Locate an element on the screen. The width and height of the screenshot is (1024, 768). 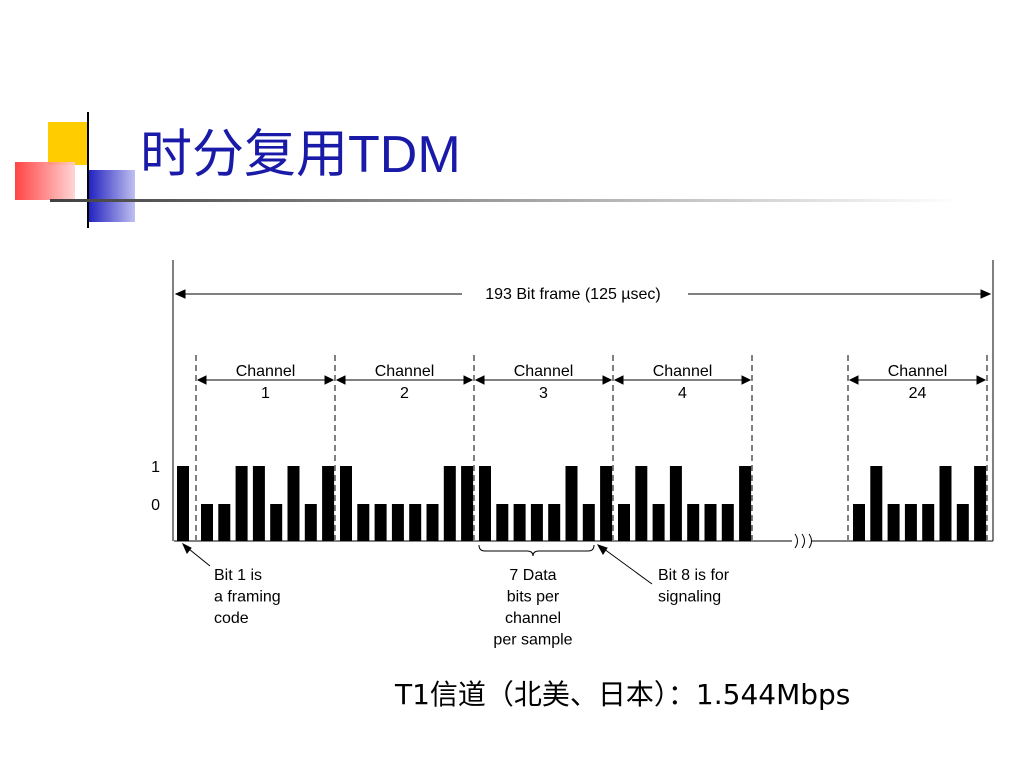
annotation: signaling is located at coordinates (689, 597).